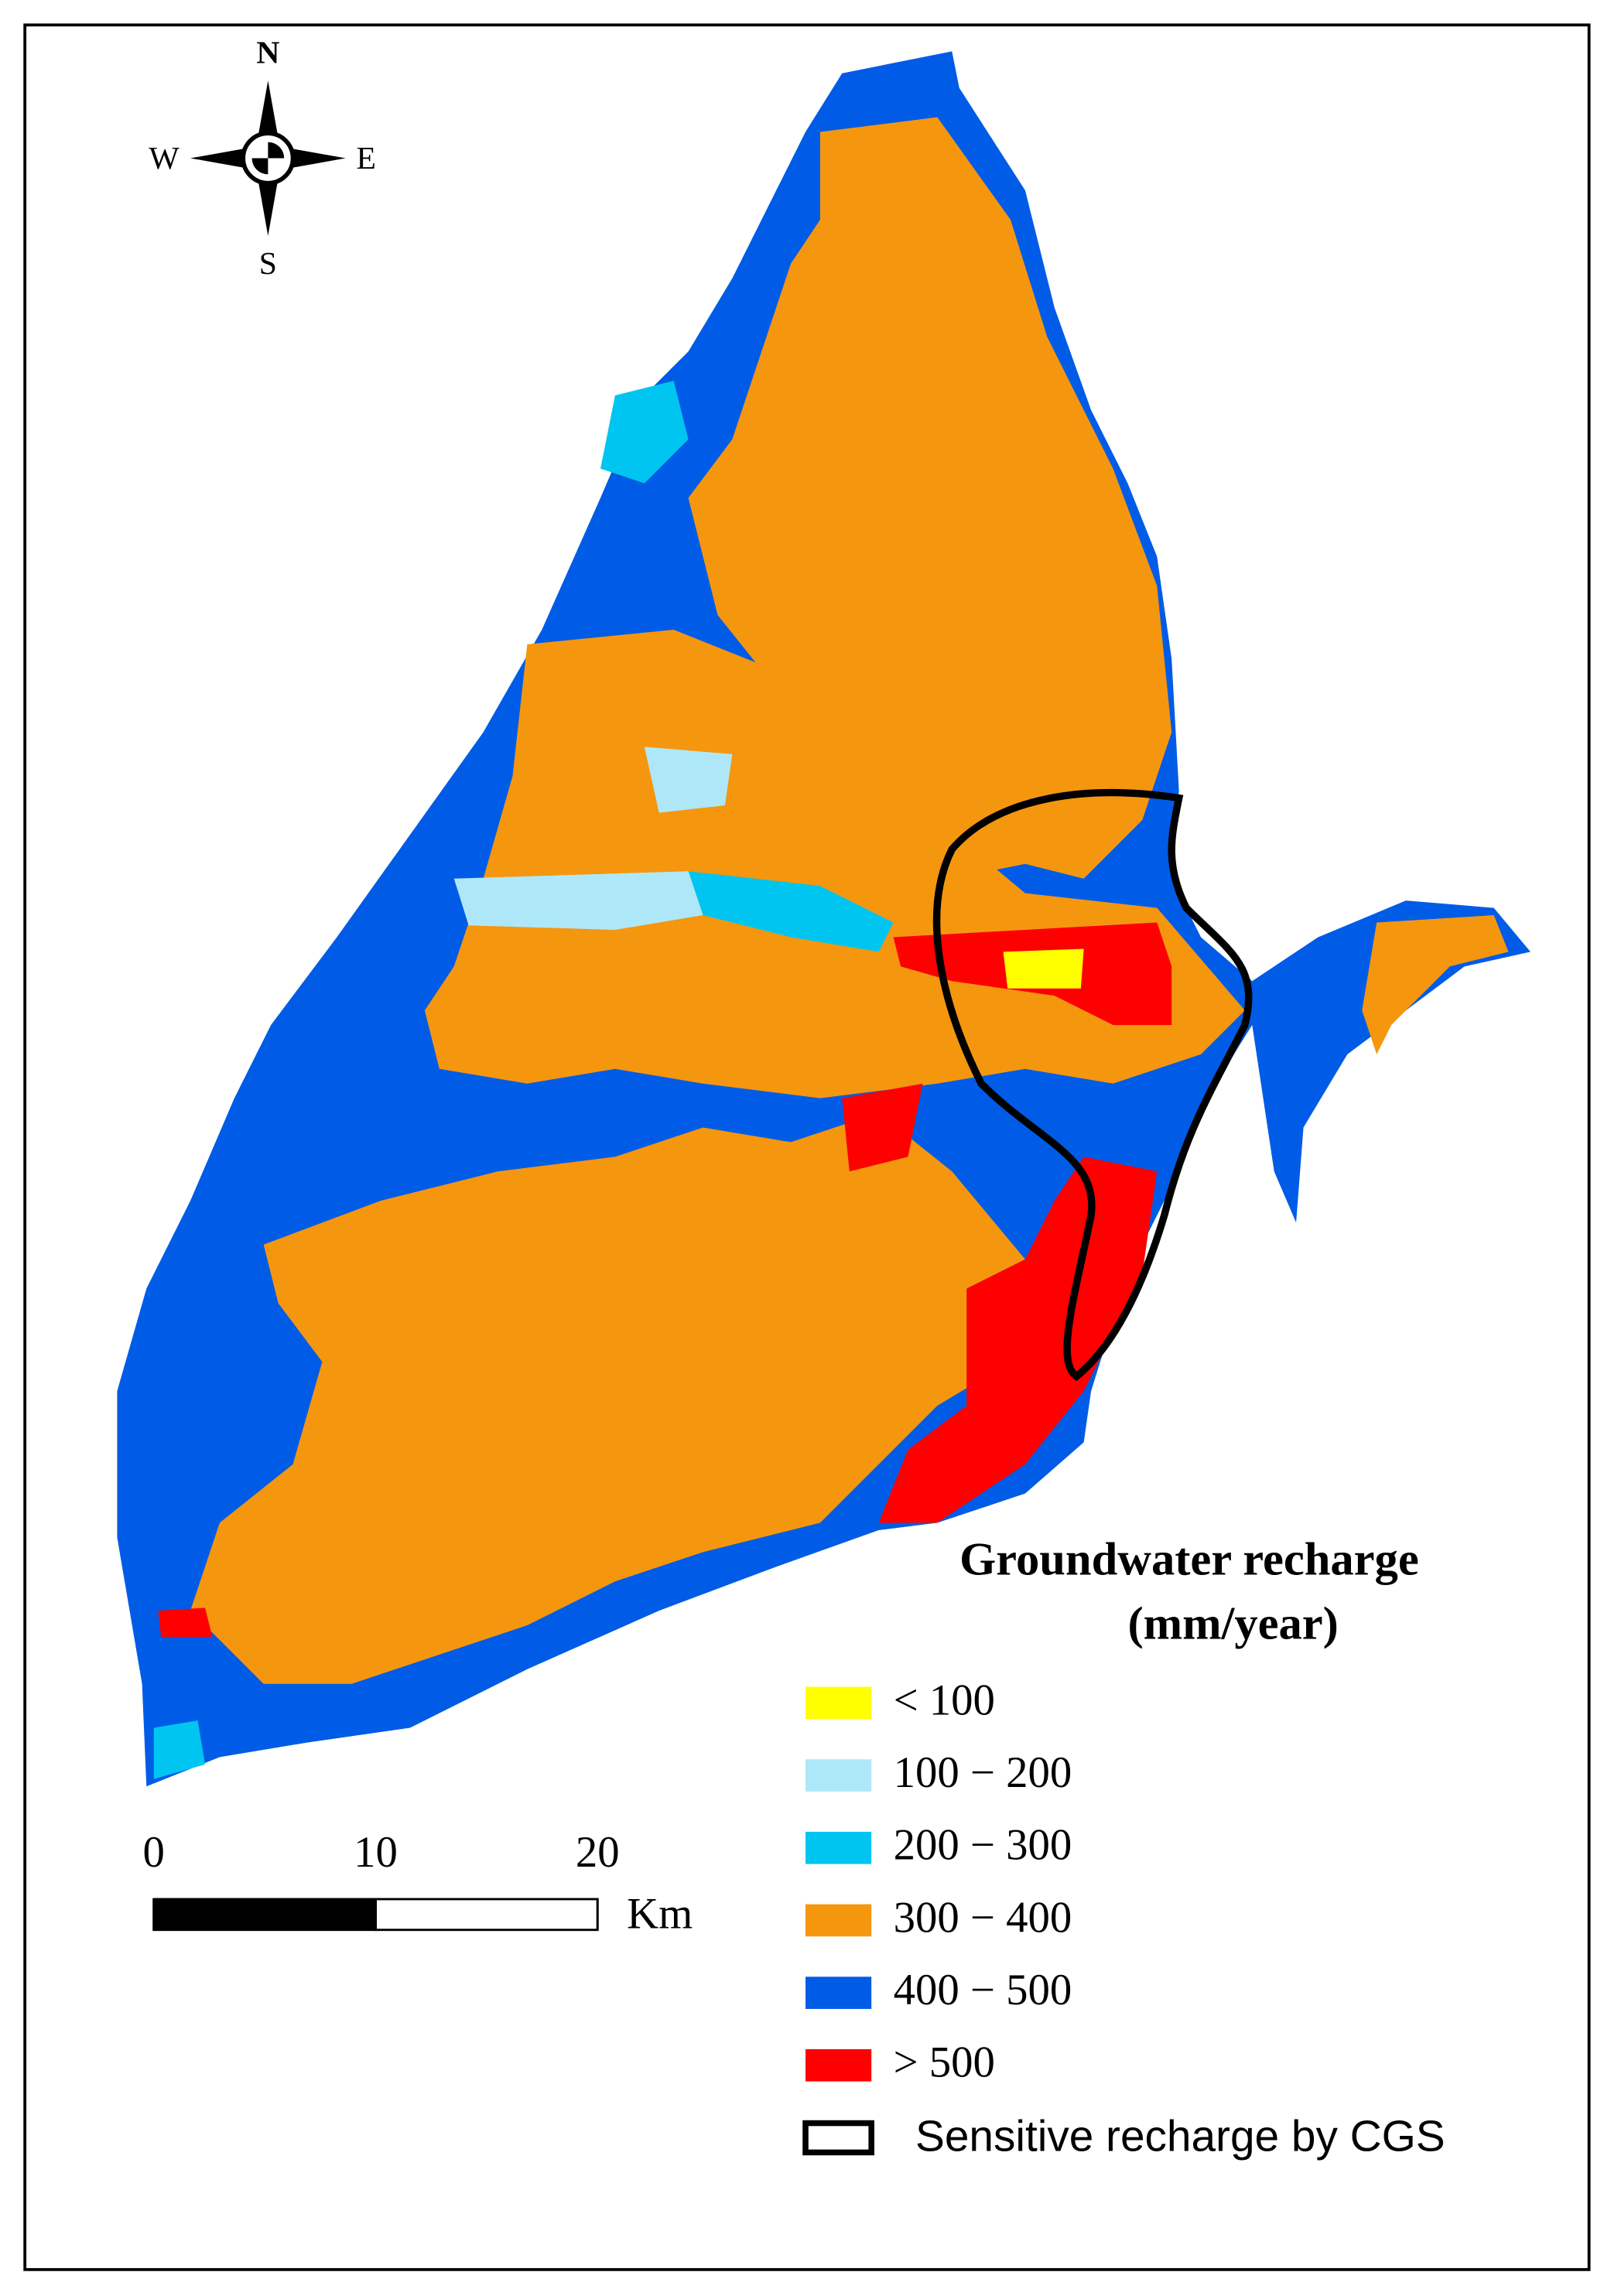 Image resolution: width=1611 pixels, height=2296 pixels. Describe the element at coordinates (983, 1990) in the screenshot. I see `legend-label: 400 − 500` at that location.